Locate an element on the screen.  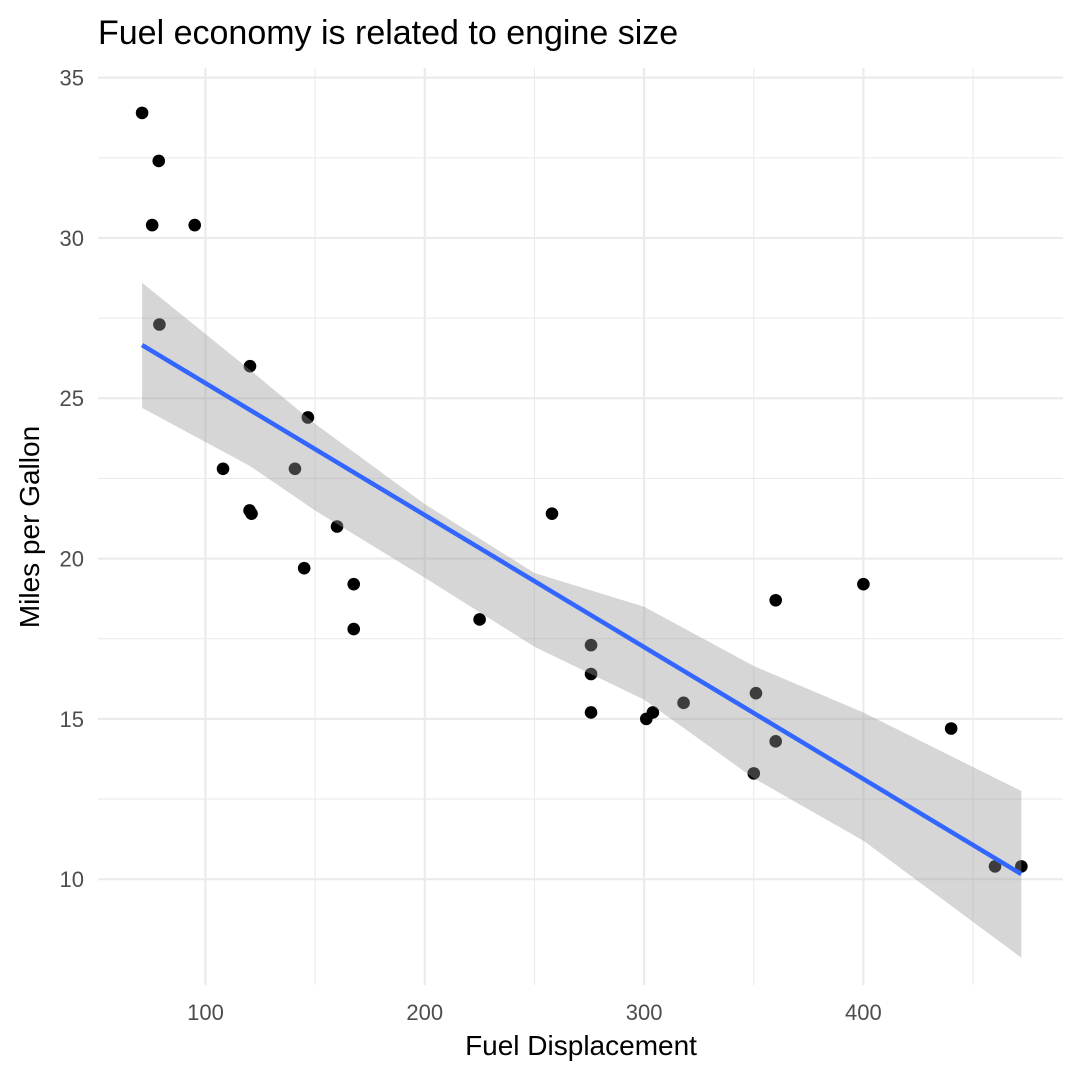
chart-title: Fuel economy is related to engine size is located at coordinates (388, 33).